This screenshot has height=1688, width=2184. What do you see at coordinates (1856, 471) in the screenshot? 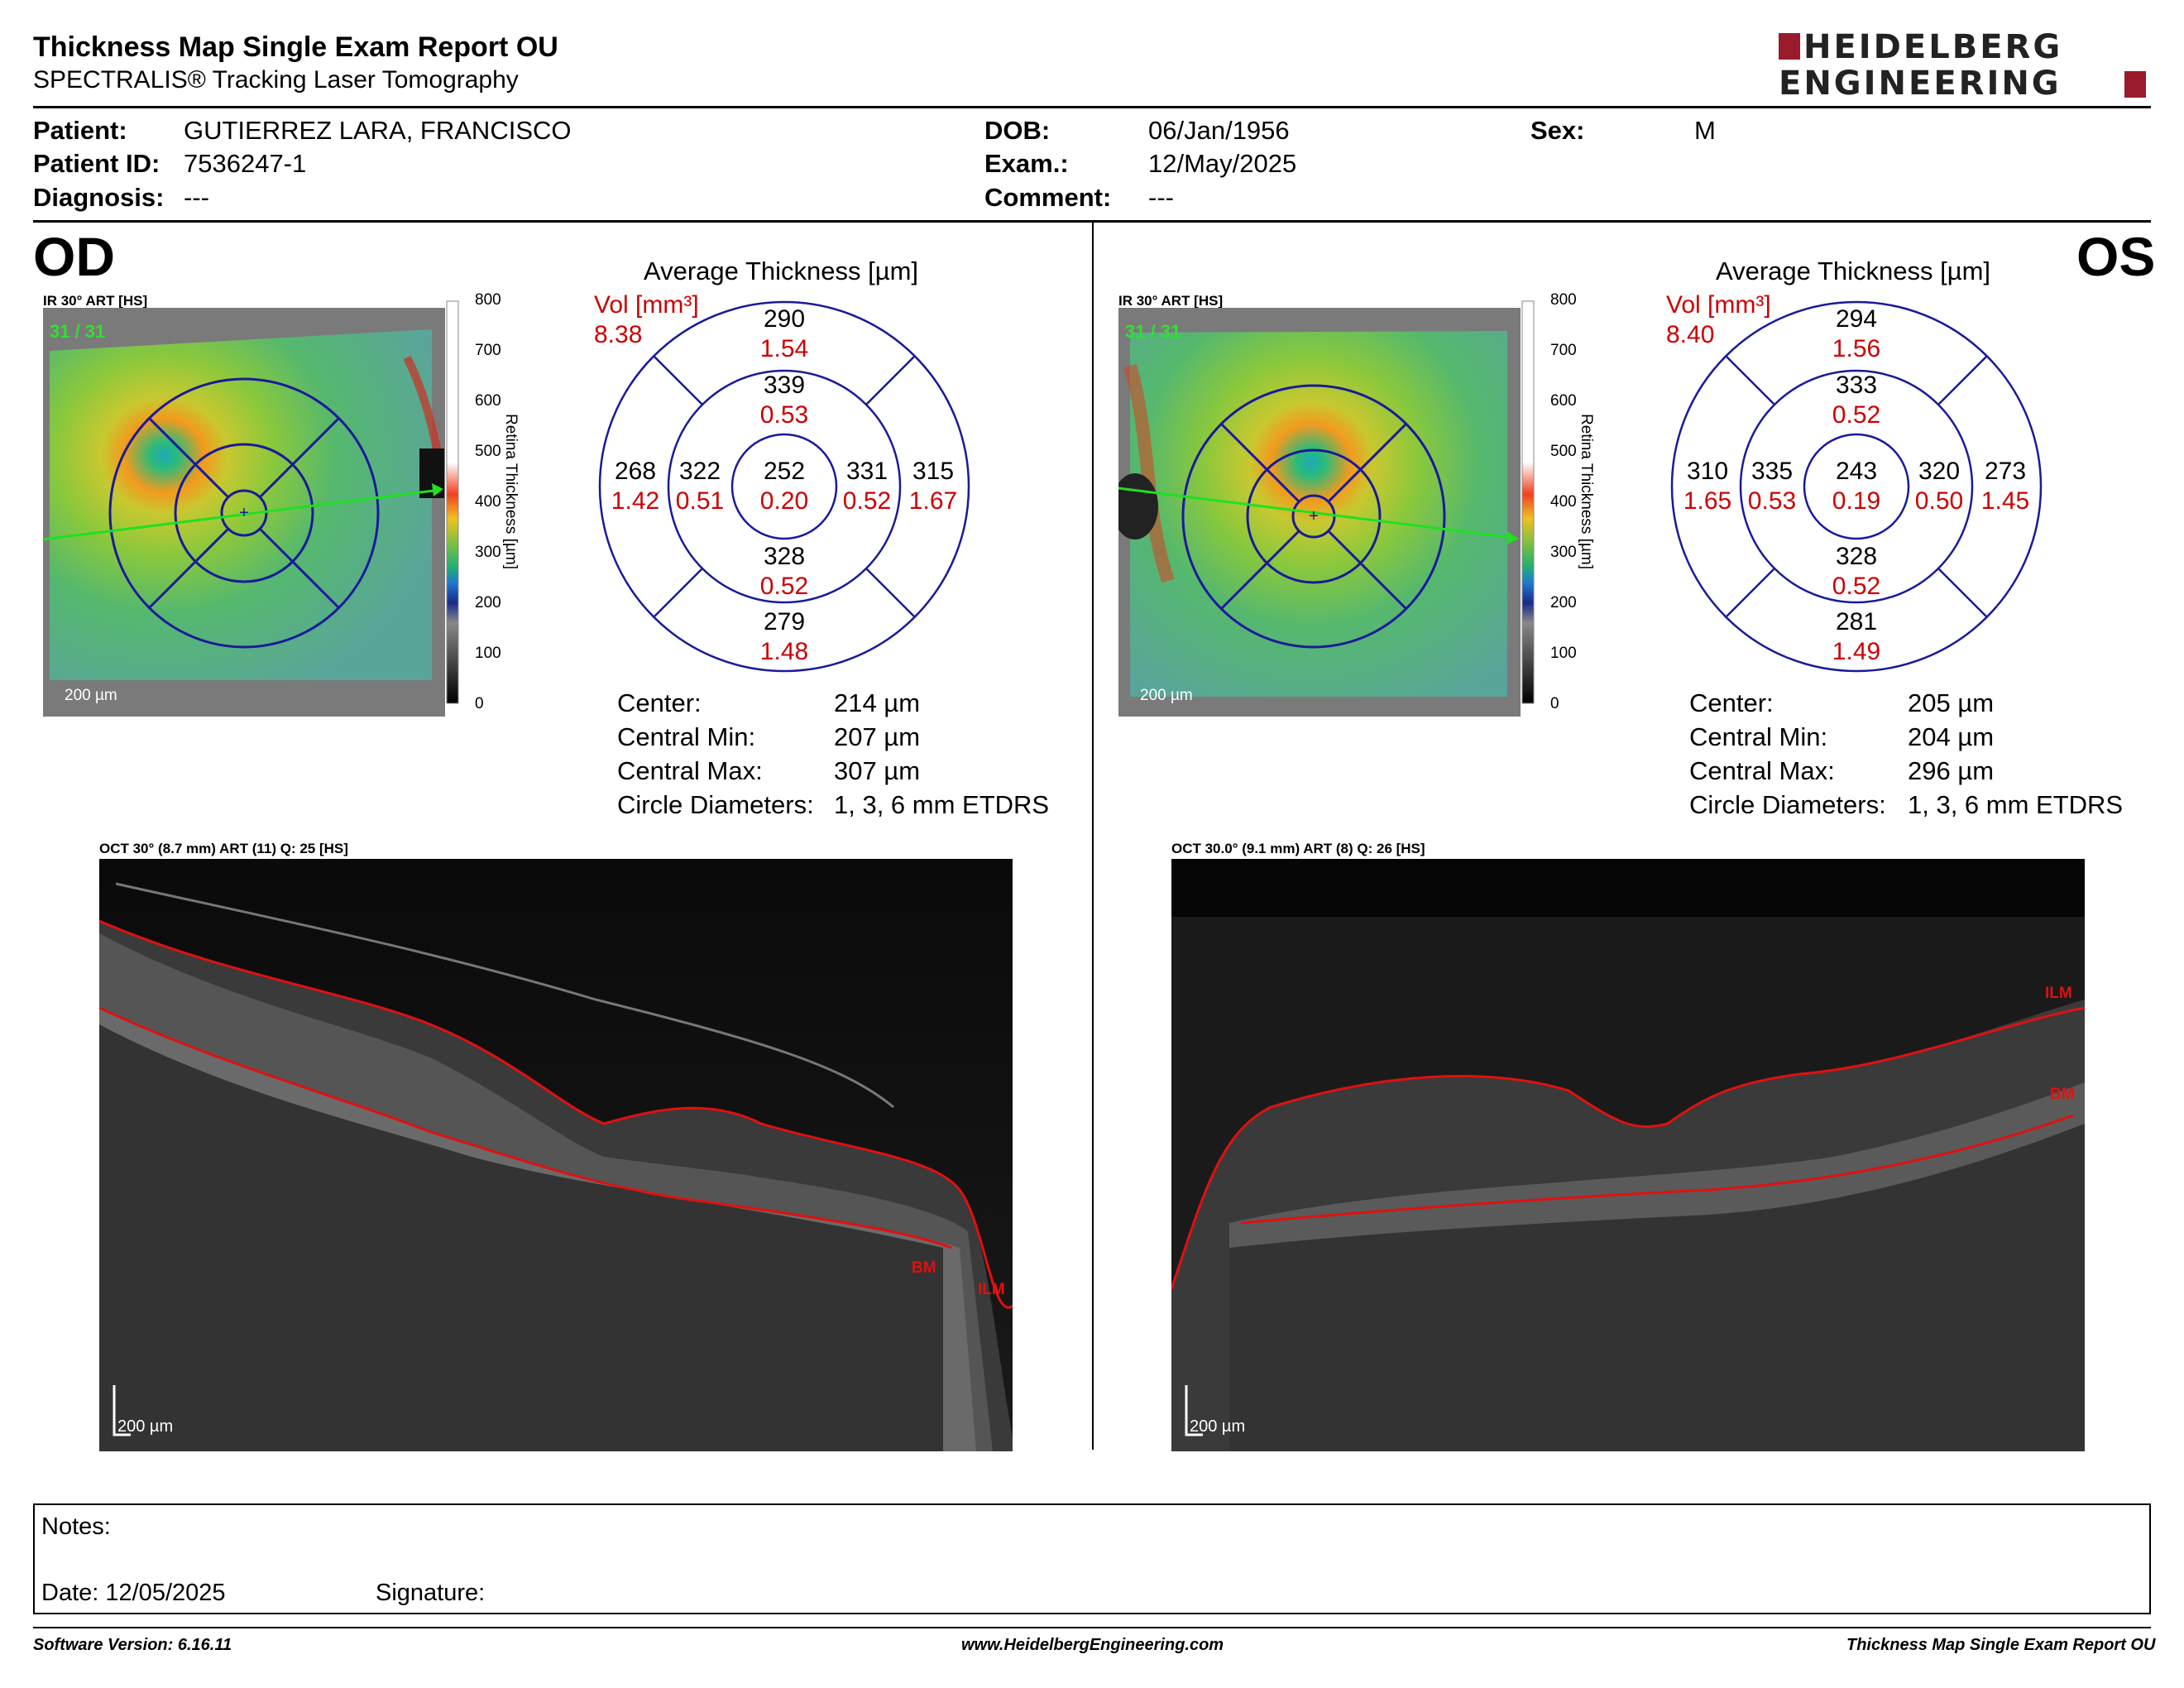
I see `os-center-thk: 243` at bounding box center [1856, 471].